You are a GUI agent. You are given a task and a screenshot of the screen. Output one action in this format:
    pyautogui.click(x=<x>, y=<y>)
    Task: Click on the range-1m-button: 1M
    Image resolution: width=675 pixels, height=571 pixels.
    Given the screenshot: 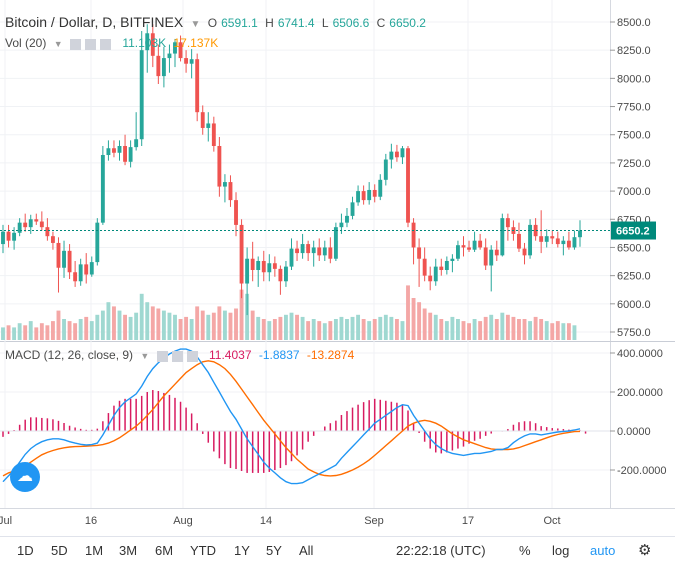 What is the action you would take?
    pyautogui.click(x=94, y=550)
    